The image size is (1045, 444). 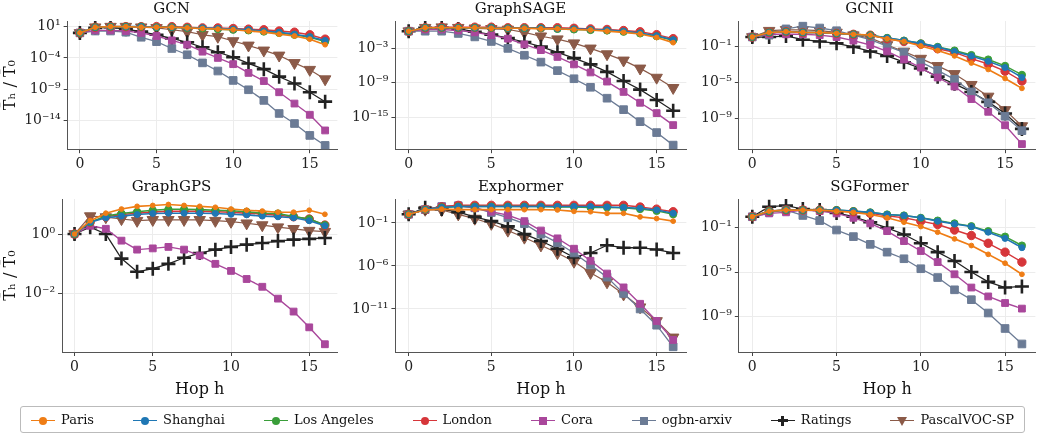 What do you see at coordinates (77, 419) in the screenshot?
I see `legend-label: Paris` at bounding box center [77, 419].